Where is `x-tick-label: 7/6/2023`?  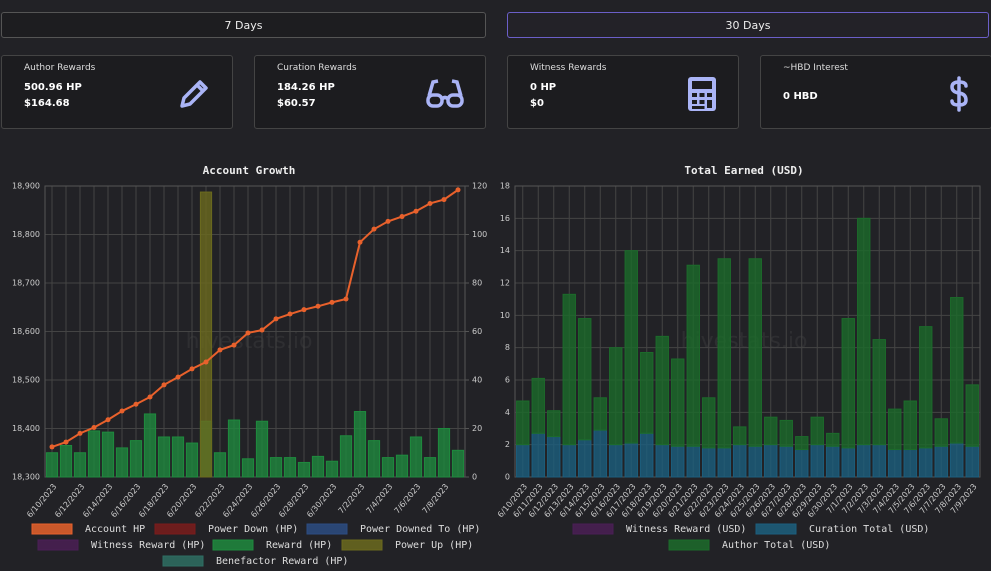
x-tick-label: 7/6/2023 is located at coordinates (407, 498).